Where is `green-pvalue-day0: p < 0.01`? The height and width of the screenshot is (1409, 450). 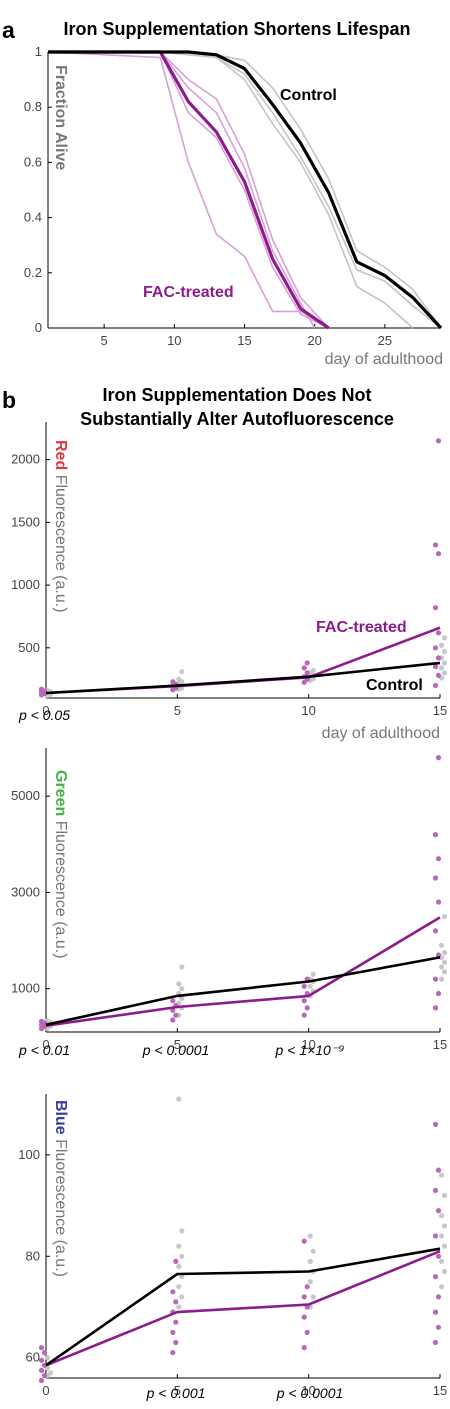 green-pvalue-day0: p < 0.01 is located at coordinates (44, 1050).